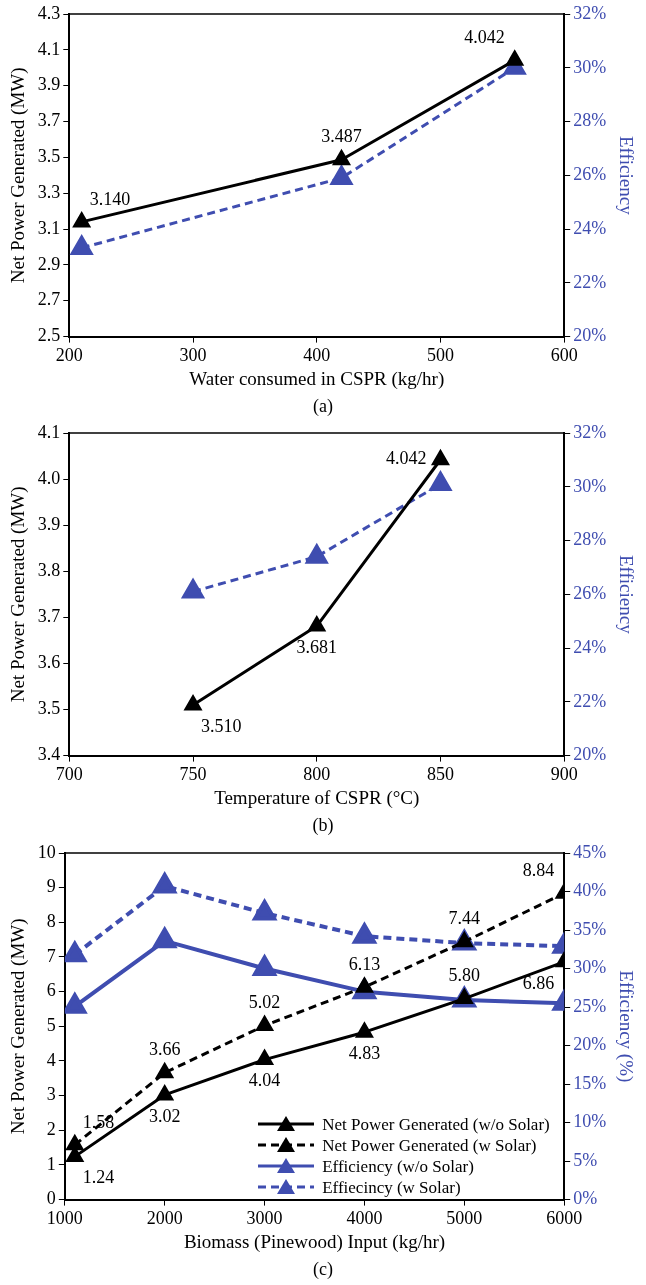  I want to click on x-tick-label: 1000, so click(64, 1218).